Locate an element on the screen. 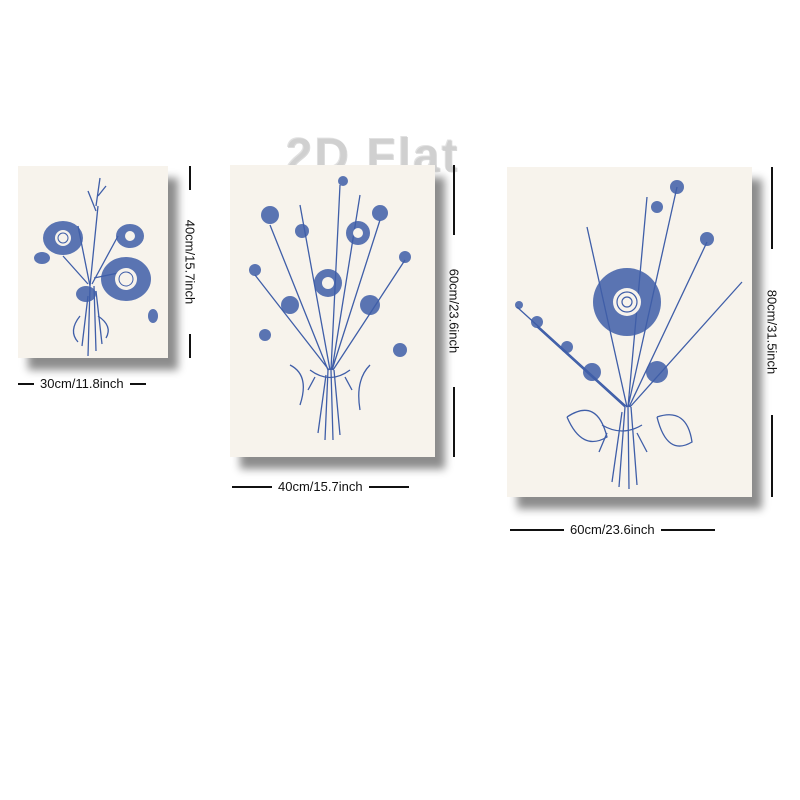 This screenshot has height=800, width=800. height-label-medium: 60cm/23.6inch is located at coordinates (454, 311).